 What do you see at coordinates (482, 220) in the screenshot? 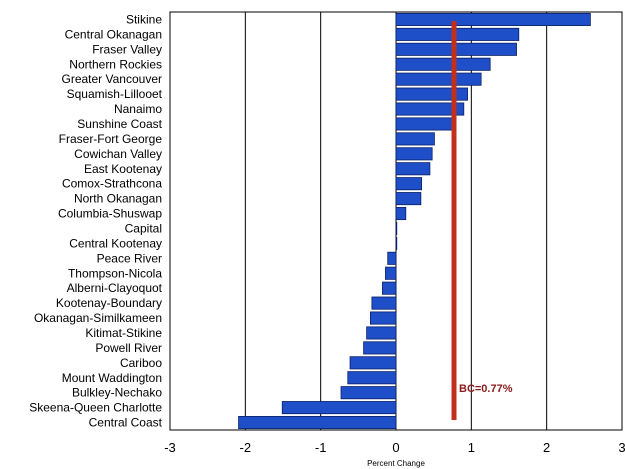
I see `reference-line-group: BC=0.77%` at bounding box center [482, 220].